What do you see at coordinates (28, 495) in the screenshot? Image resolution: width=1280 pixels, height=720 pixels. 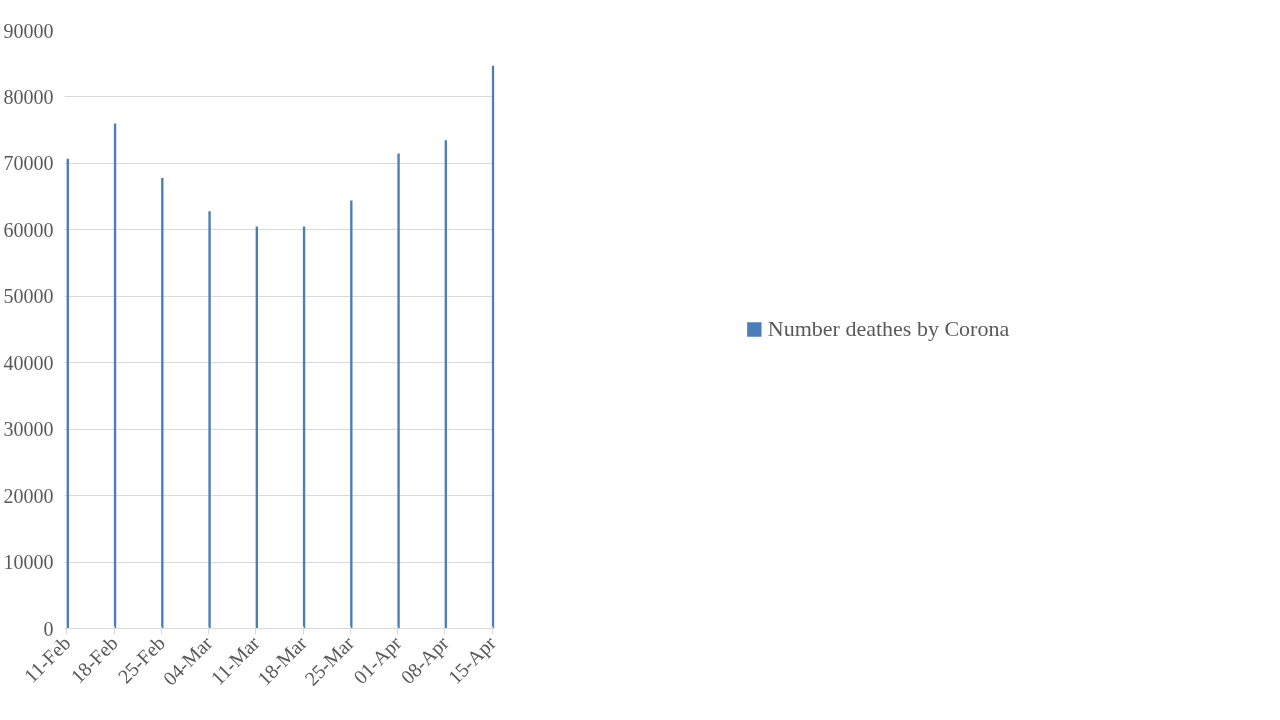 I see `y-tick-label: 20000` at bounding box center [28, 495].